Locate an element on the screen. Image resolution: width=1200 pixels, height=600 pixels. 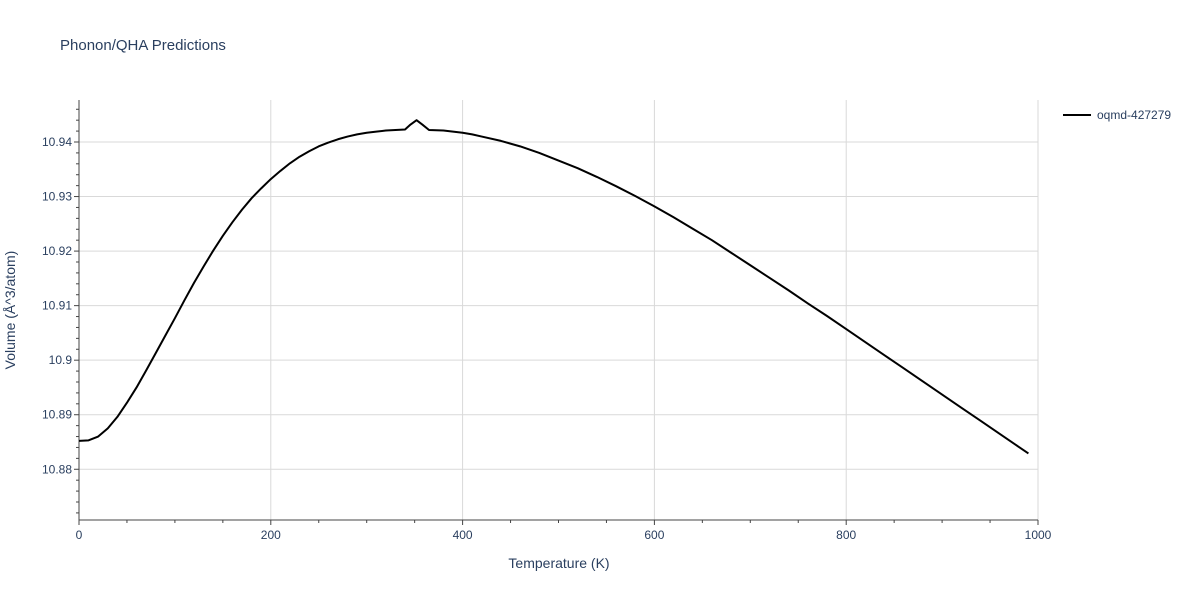
y-axis-title: Volume (Å^3/atom) is located at coordinates (10, 310).